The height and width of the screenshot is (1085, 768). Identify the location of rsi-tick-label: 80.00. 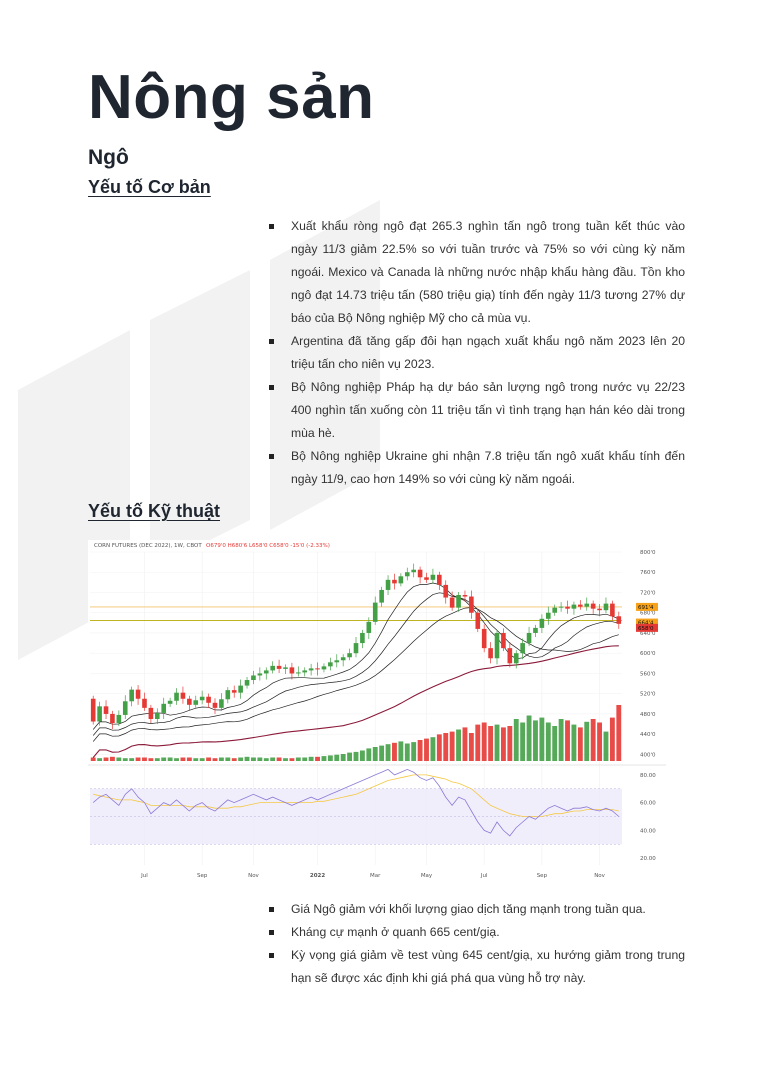
(648, 776).